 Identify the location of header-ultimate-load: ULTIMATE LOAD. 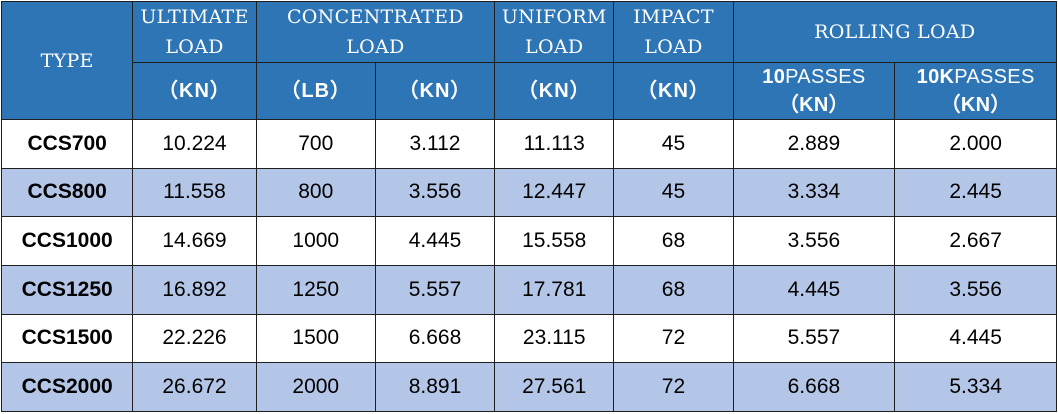
(194, 32).